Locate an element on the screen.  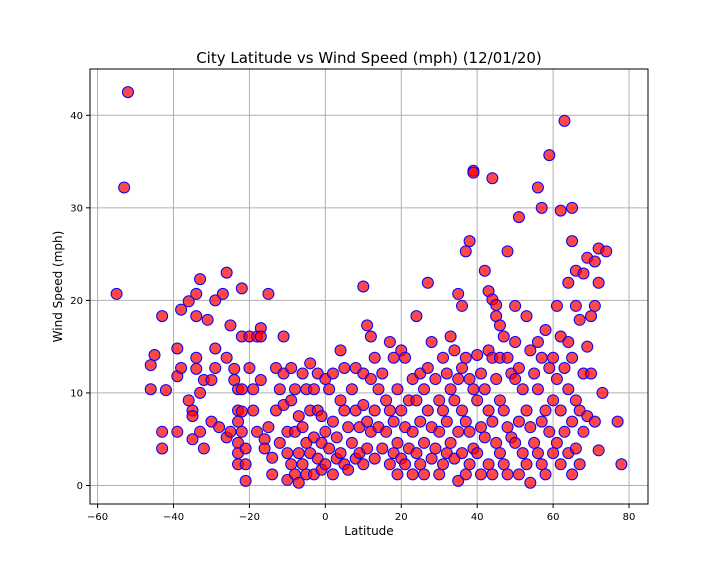
y-tick-label: 20 is located at coordinates (76, 301).